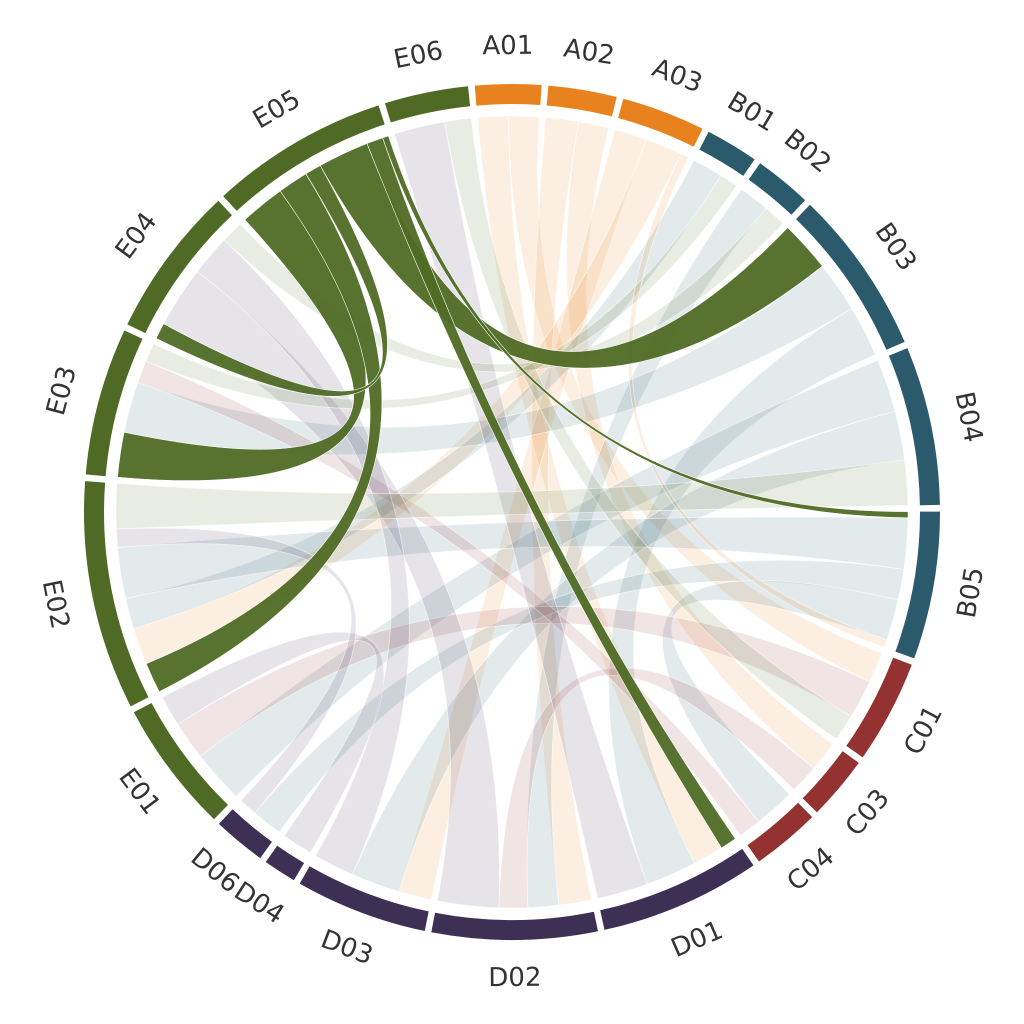 The image size is (1024, 1024). I want to click on segment-label-b04: B04, so click(968, 417).